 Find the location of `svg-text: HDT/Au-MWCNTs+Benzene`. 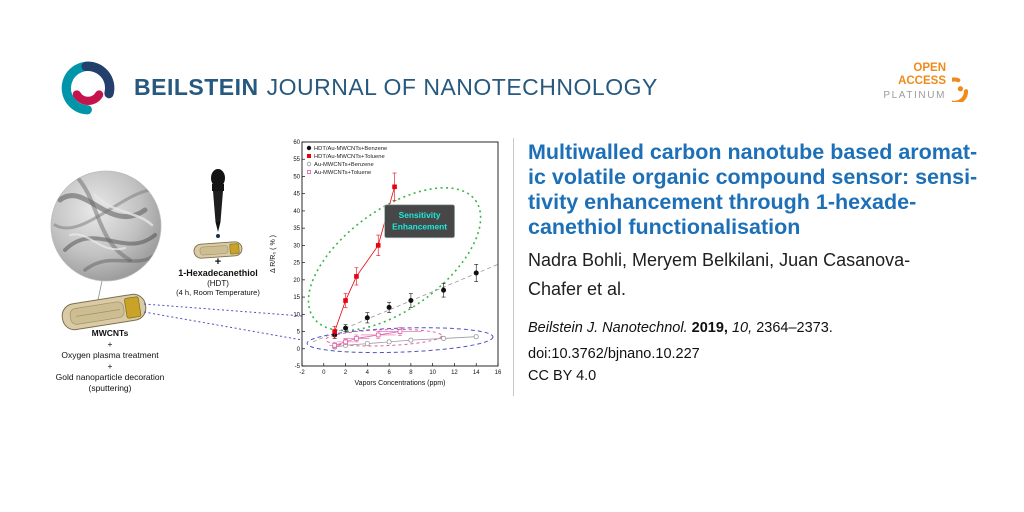

svg-text: HDT/Au-MWCNTs+Benzene is located at coordinates (350, 149).